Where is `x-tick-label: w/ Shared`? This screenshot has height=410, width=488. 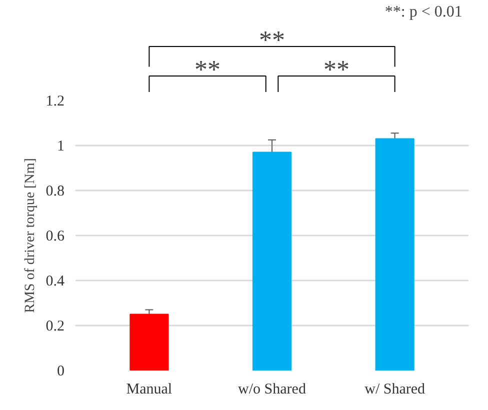 x-tick-label: w/ Shared is located at coordinates (395, 390).